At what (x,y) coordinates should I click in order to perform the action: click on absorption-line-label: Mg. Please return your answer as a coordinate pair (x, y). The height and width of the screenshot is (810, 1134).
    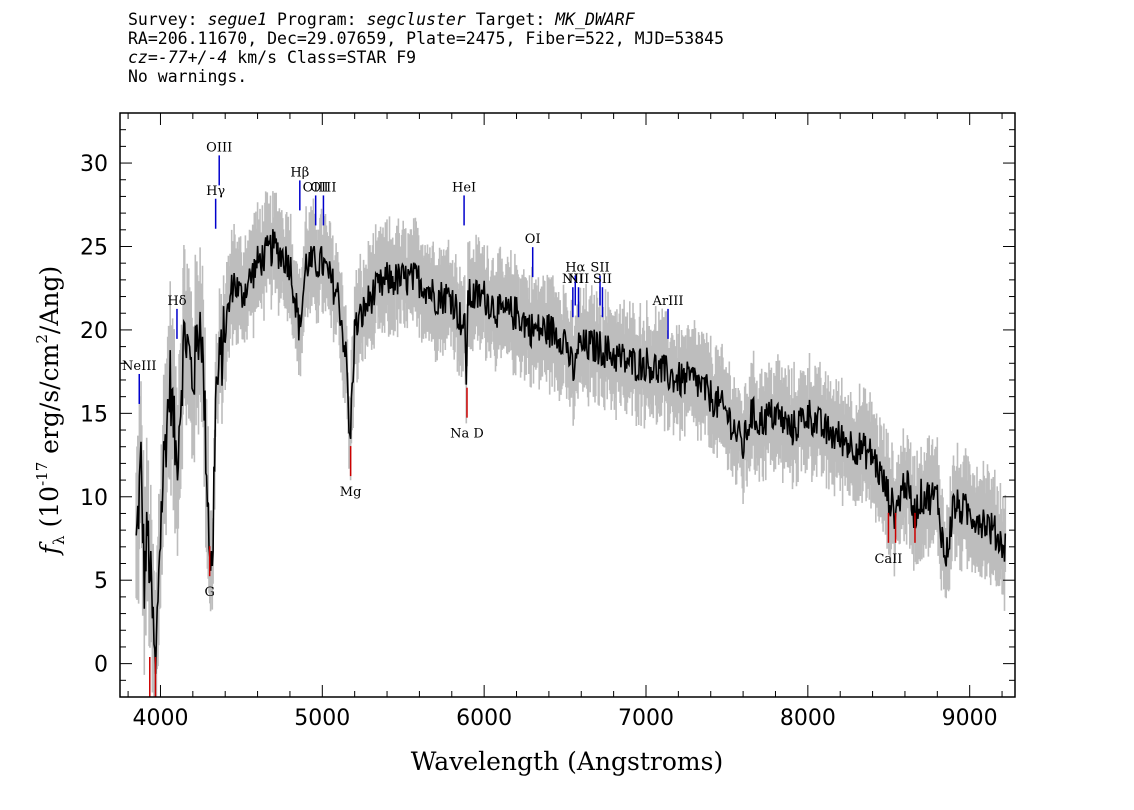
    Looking at the image, I should click on (351, 492).